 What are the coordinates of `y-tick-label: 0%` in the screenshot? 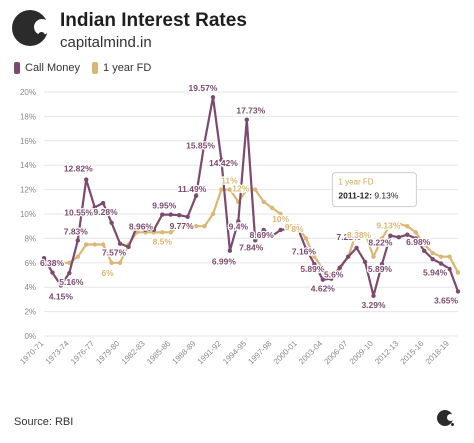 It's located at (30, 336).